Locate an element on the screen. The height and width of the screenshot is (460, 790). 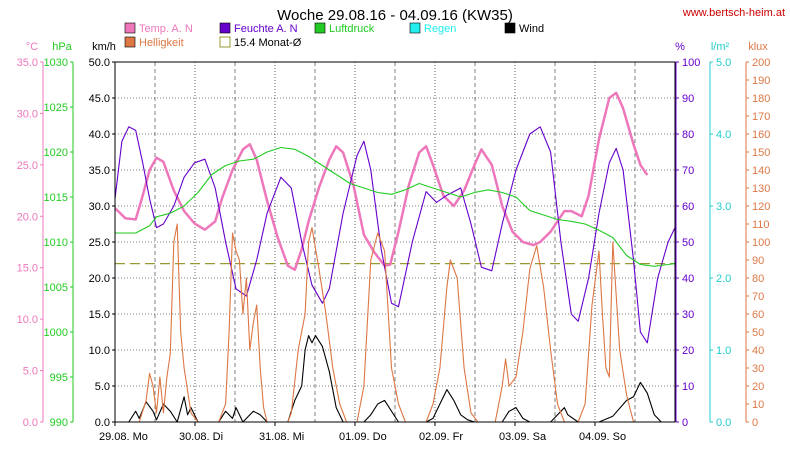
legend-label: Temp. A. N is located at coordinates (166, 29).